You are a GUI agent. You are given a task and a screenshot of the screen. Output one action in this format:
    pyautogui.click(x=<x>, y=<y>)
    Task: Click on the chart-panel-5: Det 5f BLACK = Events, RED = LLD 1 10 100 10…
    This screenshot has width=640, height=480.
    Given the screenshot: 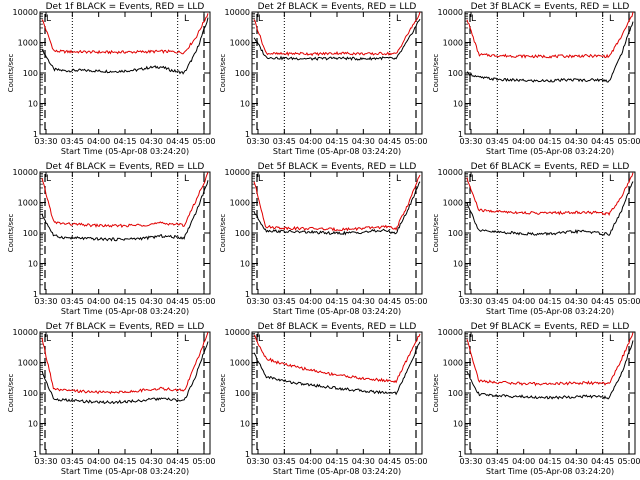 What is the action you would take?
    pyautogui.click(x=323, y=239)
    